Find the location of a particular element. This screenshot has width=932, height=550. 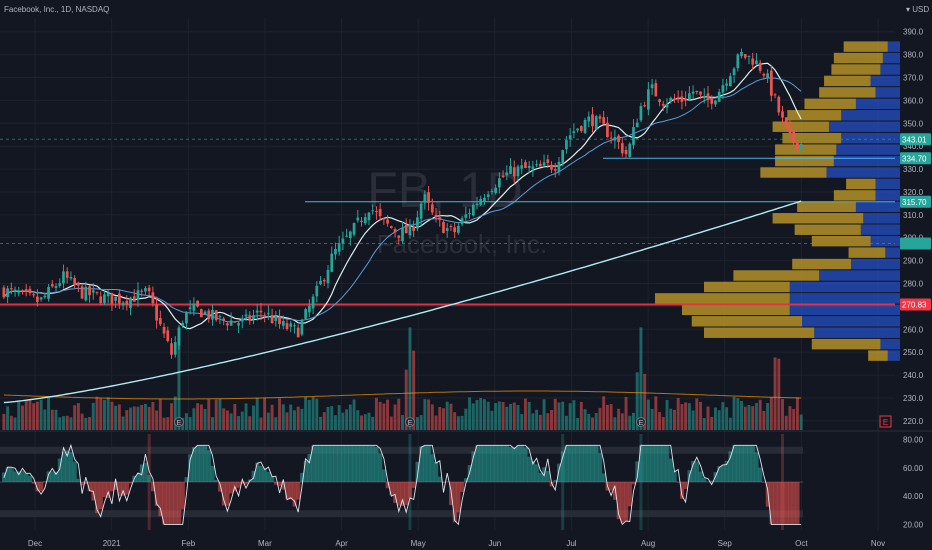

osc-tick-label: 80.00 is located at coordinates (913, 440).